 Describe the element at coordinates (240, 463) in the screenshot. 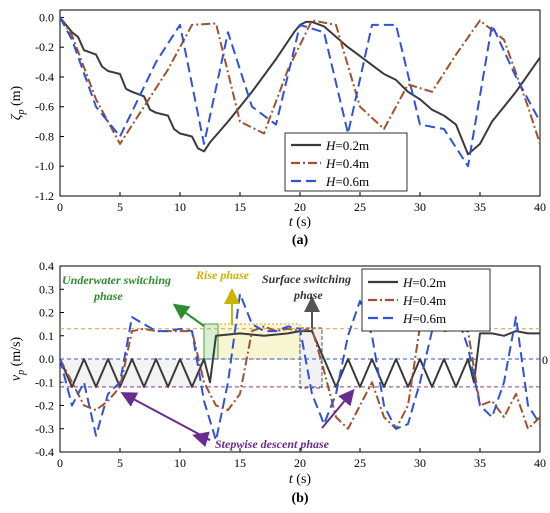

I see `panel-b-xtick-label-3: 15` at that location.